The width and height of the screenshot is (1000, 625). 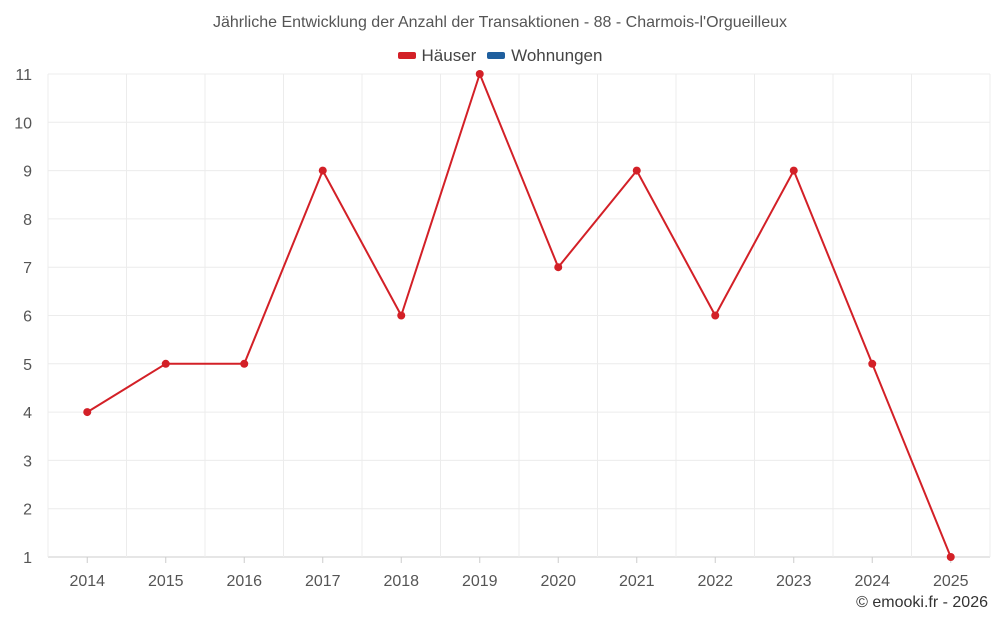 What do you see at coordinates (922, 602) in the screenshot?
I see `credit-text: © emooki.fr - 2026` at bounding box center [922, 602].